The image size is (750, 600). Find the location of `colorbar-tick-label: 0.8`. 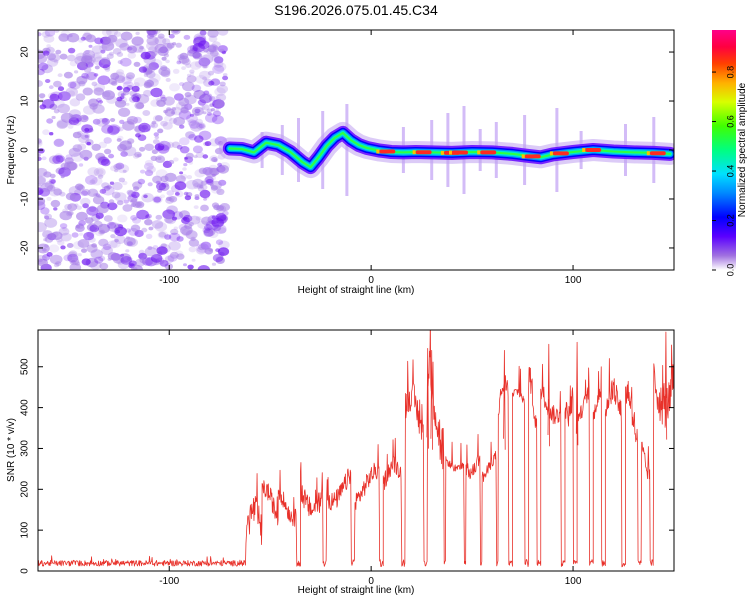

colorbar-tick-label: 0.8 is located at coordinates (730, 72).